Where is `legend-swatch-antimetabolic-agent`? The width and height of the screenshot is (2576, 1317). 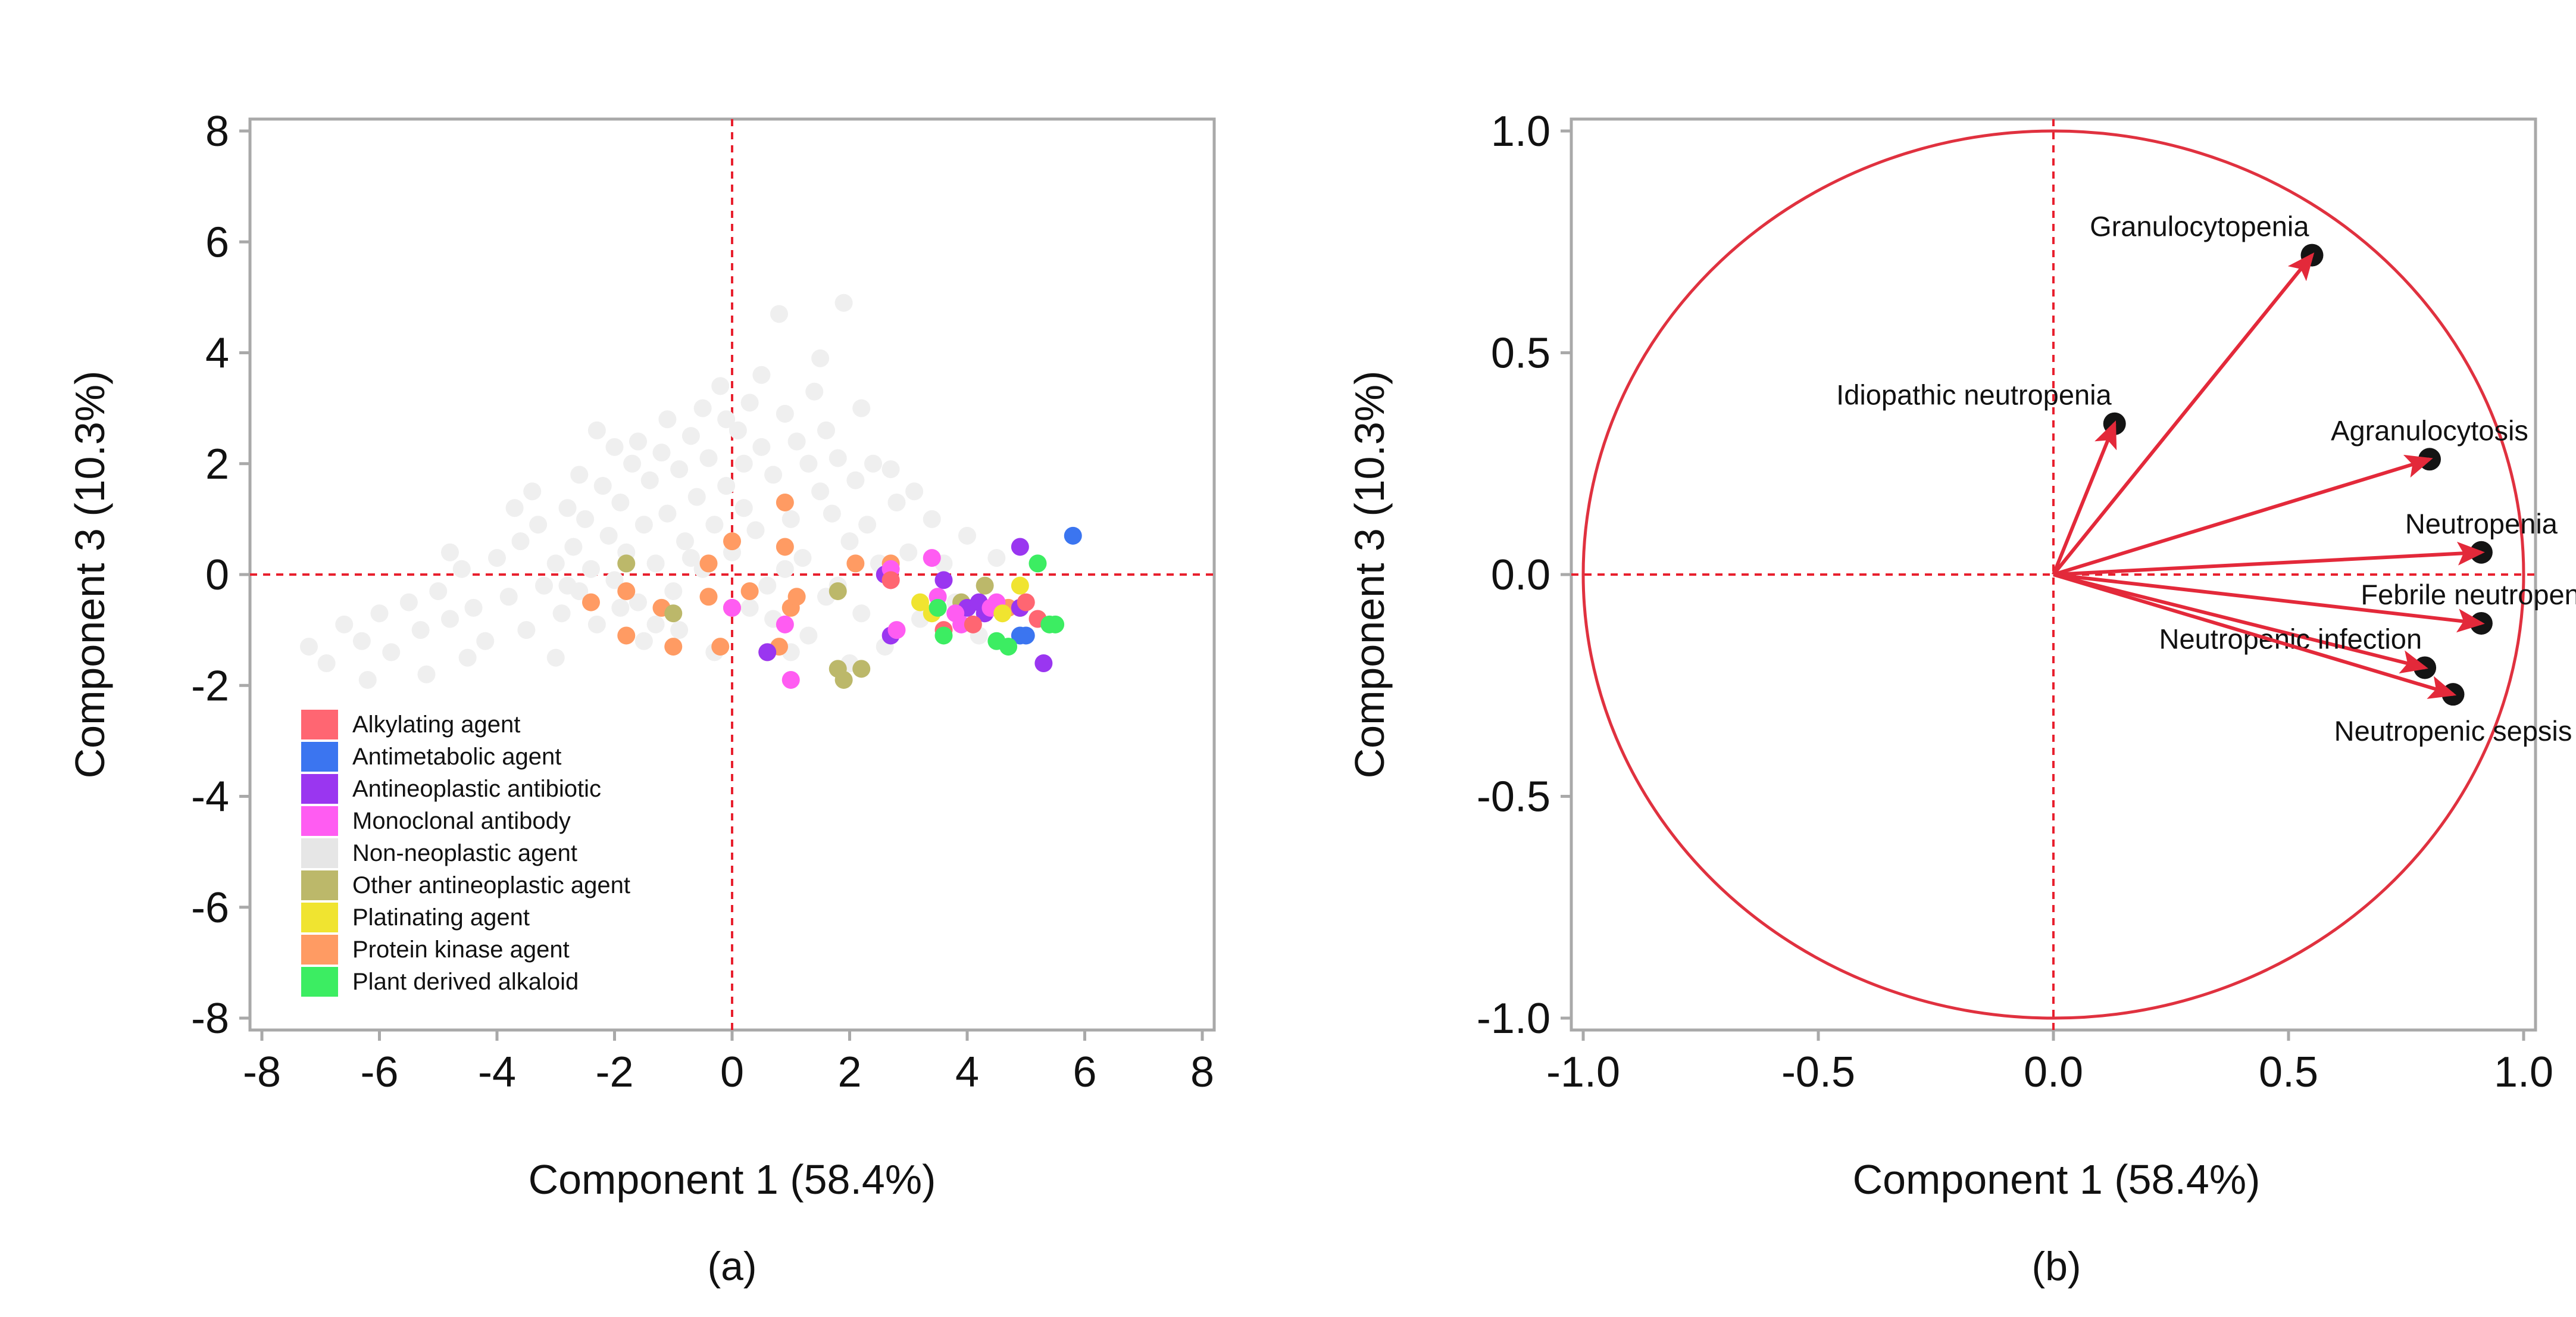
legend-swatch-antimetabolic-agent is located at coordinates (319, 757).